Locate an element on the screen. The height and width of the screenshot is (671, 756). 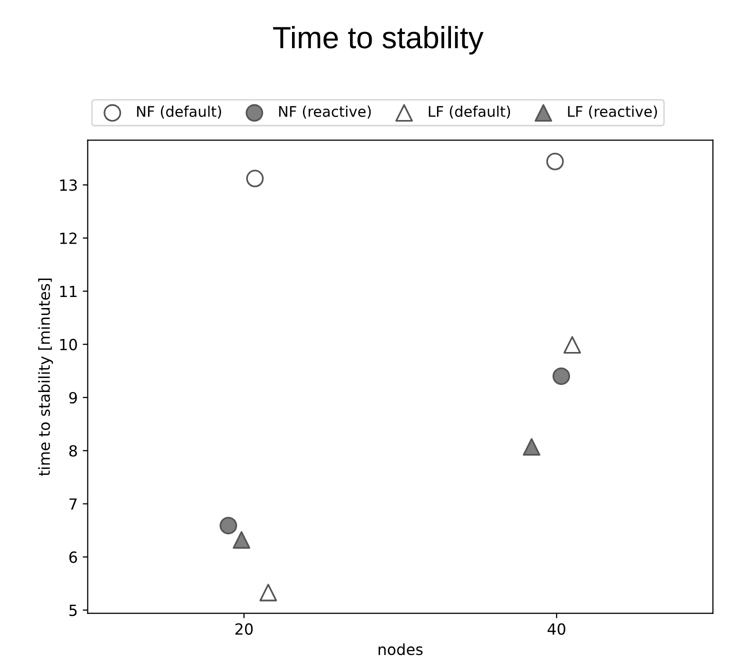
chart-title: Time to stability is located at coordinates (378, 40).